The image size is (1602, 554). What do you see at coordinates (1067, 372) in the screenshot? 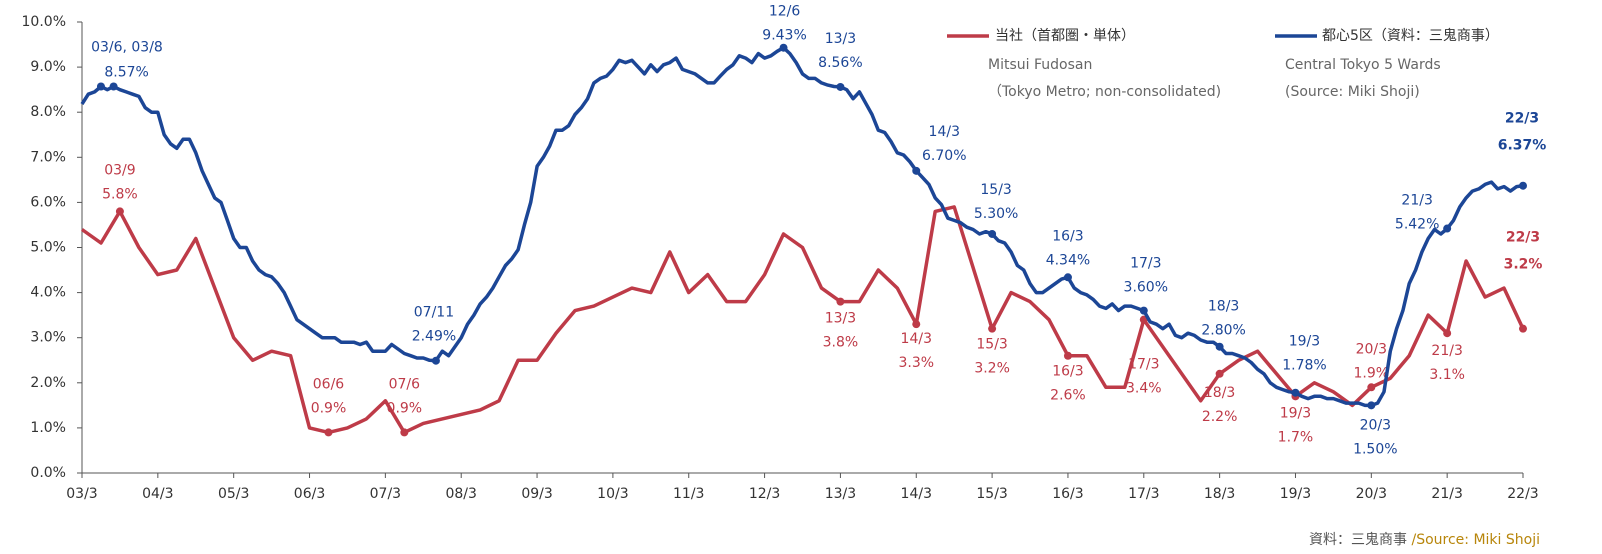
I see `date-label: 16/3` at bounding box center [1067, 372].